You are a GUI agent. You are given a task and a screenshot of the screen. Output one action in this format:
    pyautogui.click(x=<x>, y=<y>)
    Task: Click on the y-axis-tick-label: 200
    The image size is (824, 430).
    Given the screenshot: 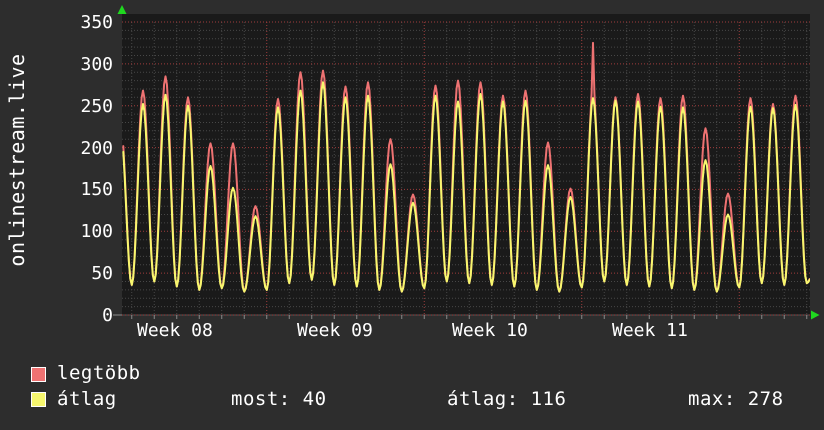 What is the action you would take?
    pyautogui.click(x=96, y=148)
    